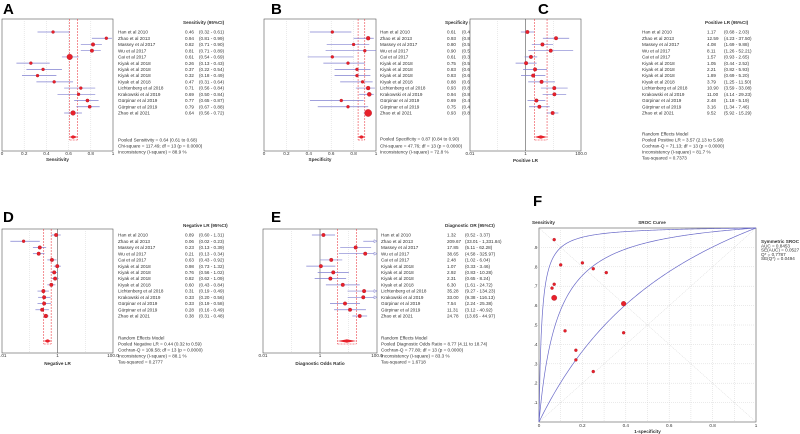  I want to click on study-ci: (1.61 - 24.72), so click(479, 284).